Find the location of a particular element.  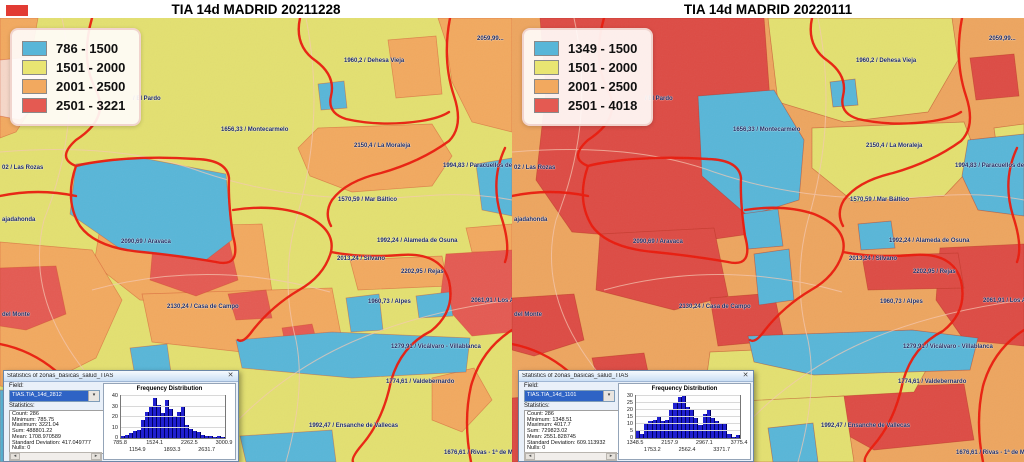

x-tick-label: 1154.9 is located at coordinates (137, 450).